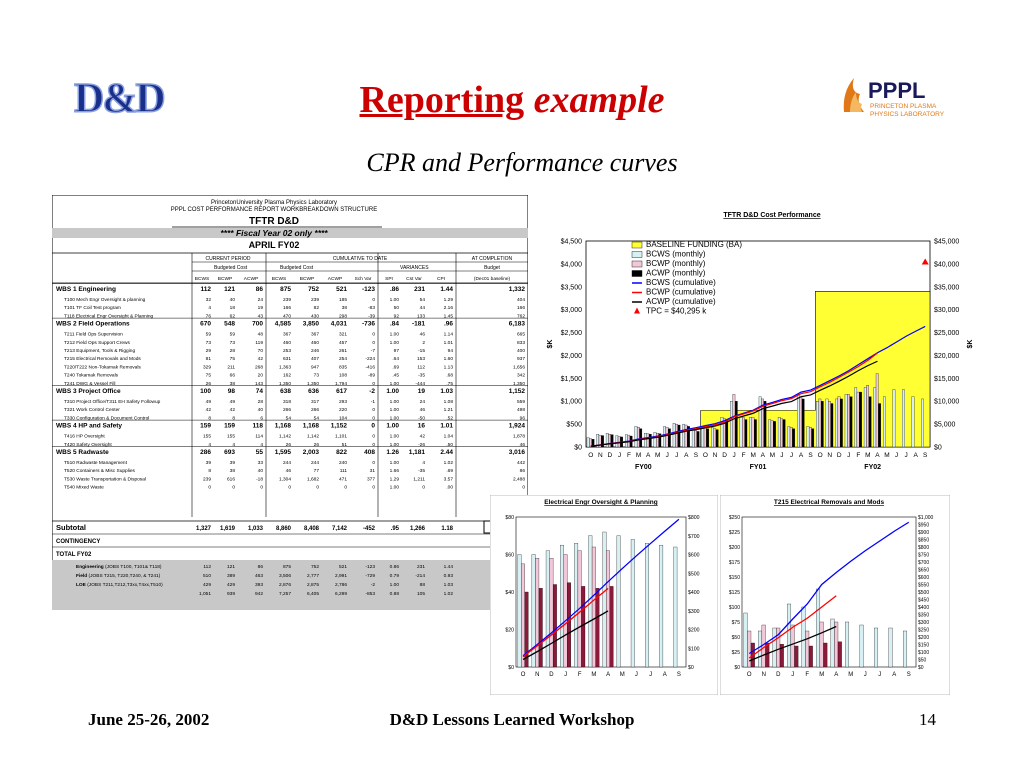  Describe the element at coordinates (373, 471) in the screenshot. I see `cpr-cell: 31` at that location.